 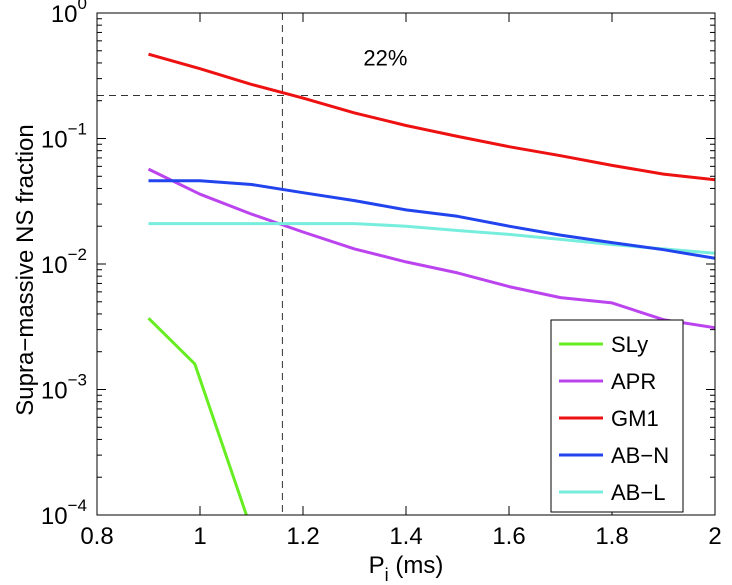 What do you see at coordinates (638, 492) in the screenshot?
I see `legend-entry-label: AB−L` at bounding box center [638, 492].